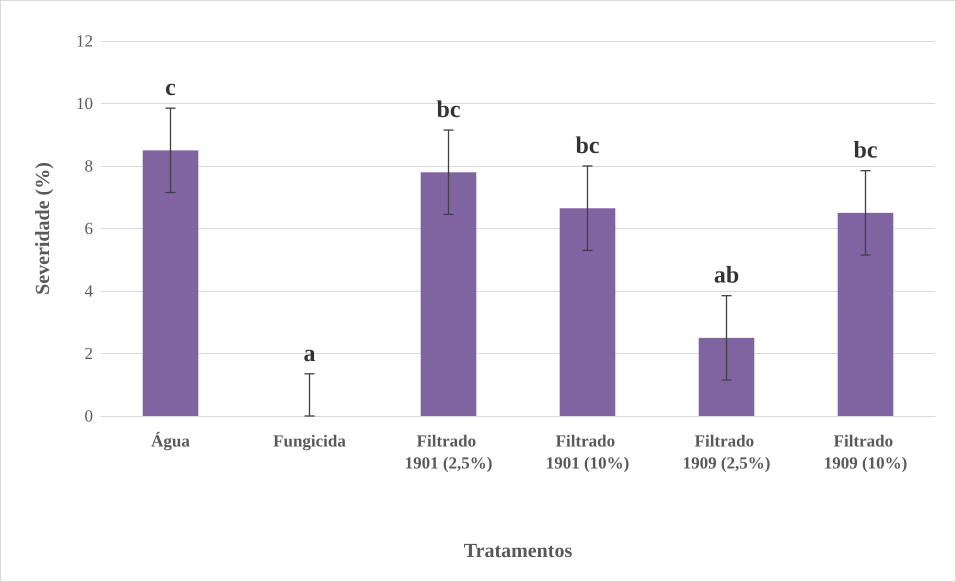  What do you see at coordinates (448, 452) in the screenshot?
I see `x-tick-label: Filtrado 1901 (2,5%)` at bounding box center [448, 452].